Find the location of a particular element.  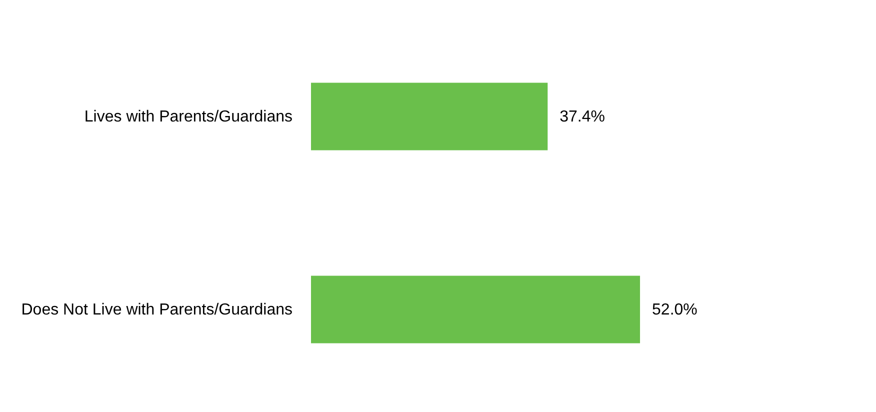

y-tick-label: Does Not Live with Parents/Guardians is located at coordinates (156, 310).